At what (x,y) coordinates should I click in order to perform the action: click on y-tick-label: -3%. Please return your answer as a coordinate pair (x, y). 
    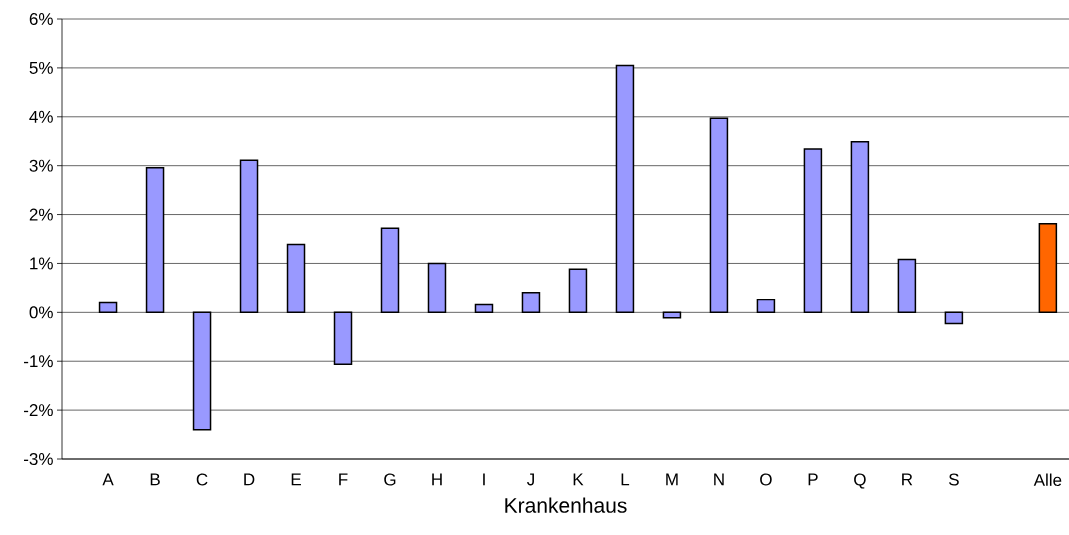
    Looking at the image, I should click on (38, 459).